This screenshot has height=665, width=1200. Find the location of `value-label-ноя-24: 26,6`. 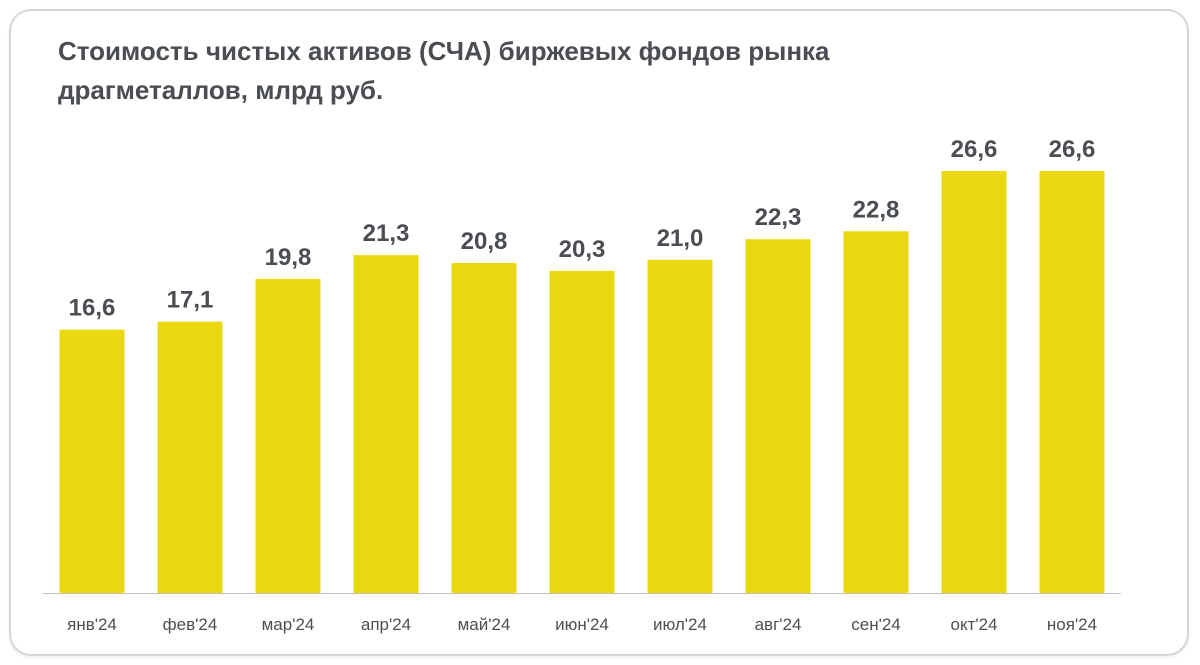

value-label-ноя-24: 26,6 is located at coordinates (1072, 149).